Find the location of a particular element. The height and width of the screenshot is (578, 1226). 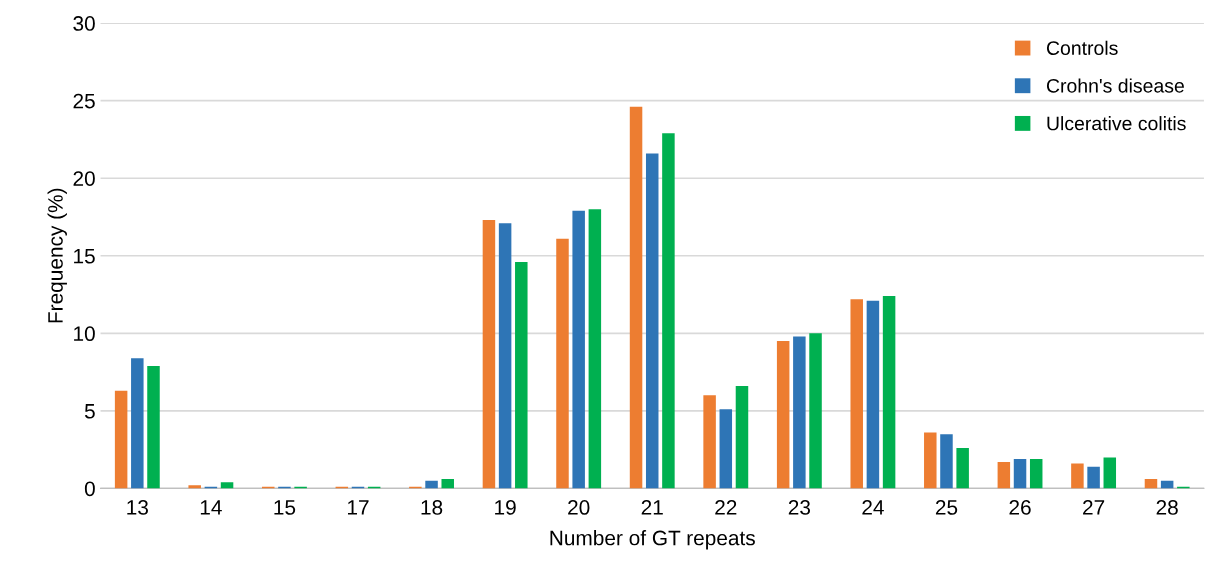

y-tick-label: 20 is located at coordinates (84, 178).